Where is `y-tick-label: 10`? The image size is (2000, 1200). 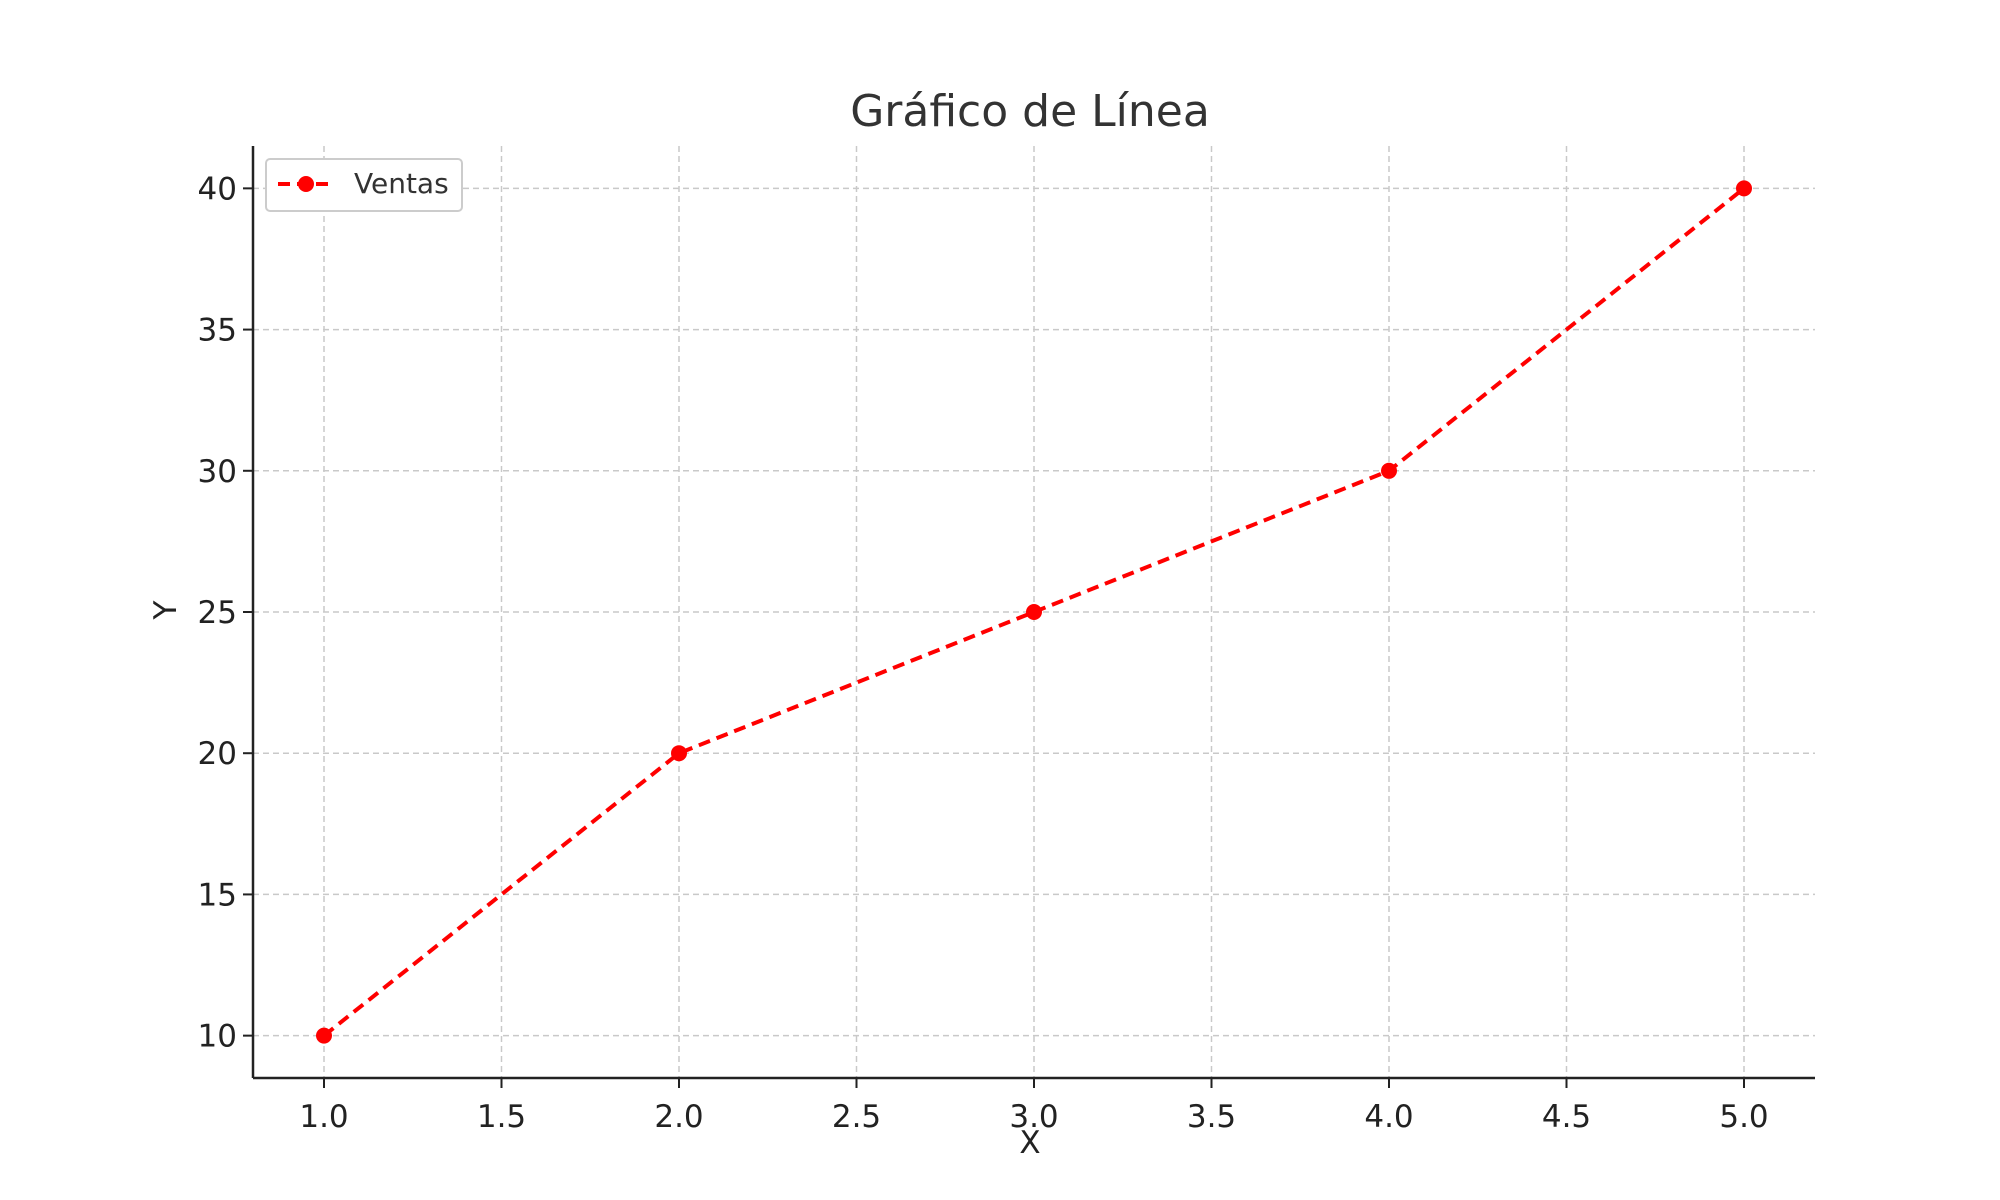
y-tick-label: 10 is located at coordinates (217, 1037).